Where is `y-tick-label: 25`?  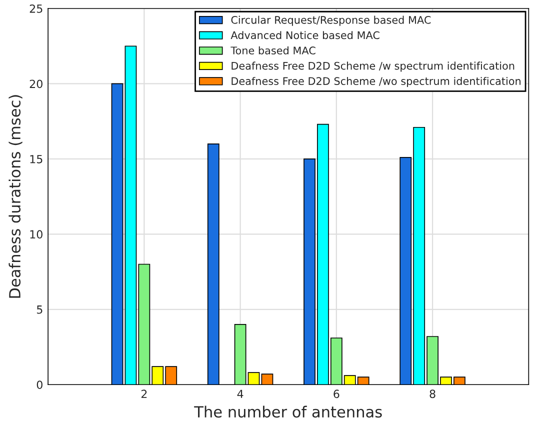
y-tick-label: 25 is located at coordinates (36, 8).